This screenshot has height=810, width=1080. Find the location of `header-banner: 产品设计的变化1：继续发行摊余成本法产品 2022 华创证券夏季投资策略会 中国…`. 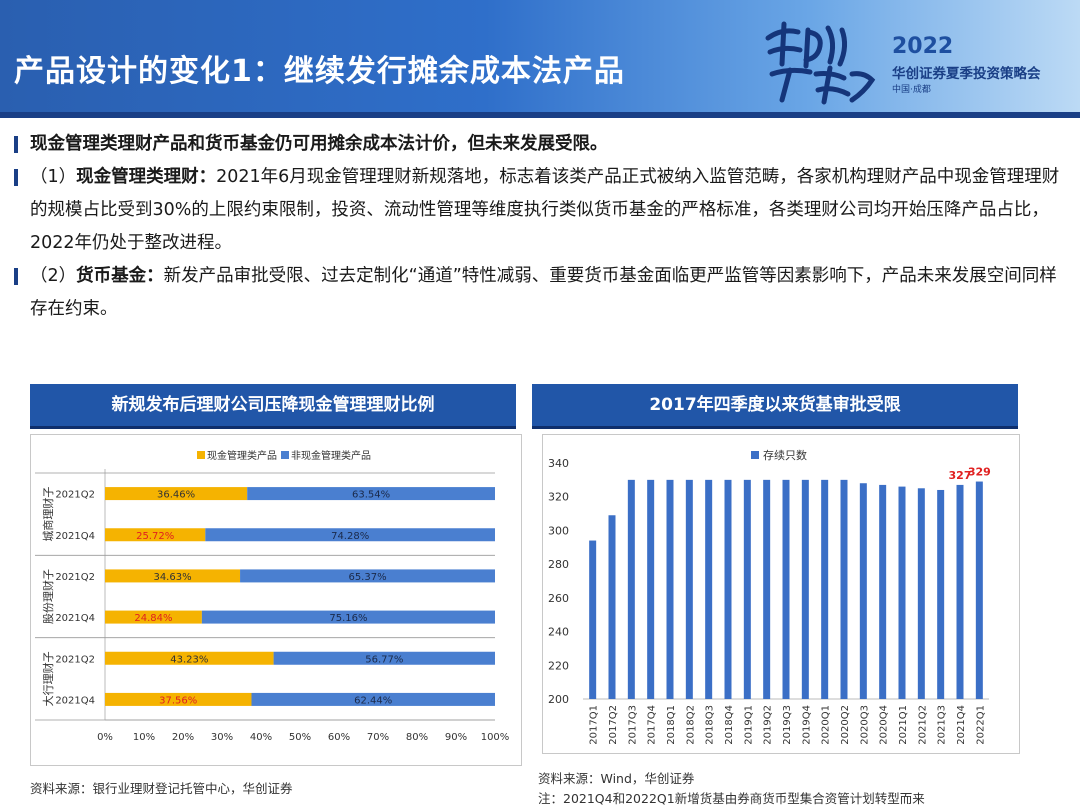

header-banner: 产品设计的变化1：继续发行摊余成本法产品 2022 华创证券夏季投资策略会 中国… is located at coordinates (540, 59).